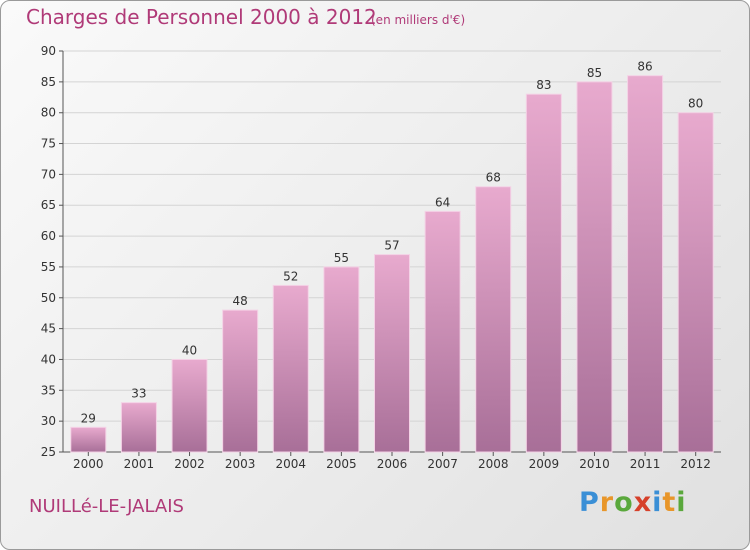  What do you see at coordinates (594, 73) in the screenshot?
I see `bar-value-label: 85` at bounding box center [594, 73].